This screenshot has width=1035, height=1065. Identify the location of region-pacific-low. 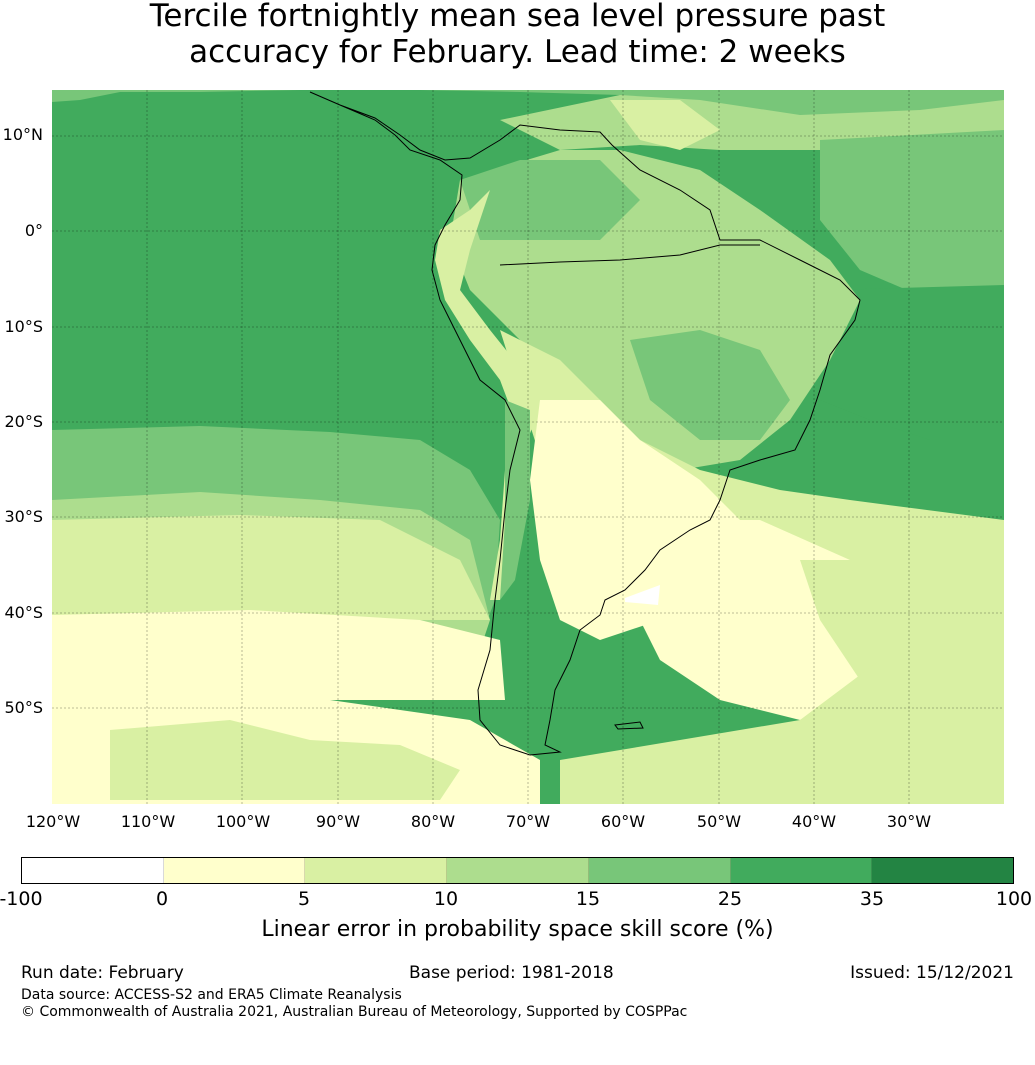
(271, 567).